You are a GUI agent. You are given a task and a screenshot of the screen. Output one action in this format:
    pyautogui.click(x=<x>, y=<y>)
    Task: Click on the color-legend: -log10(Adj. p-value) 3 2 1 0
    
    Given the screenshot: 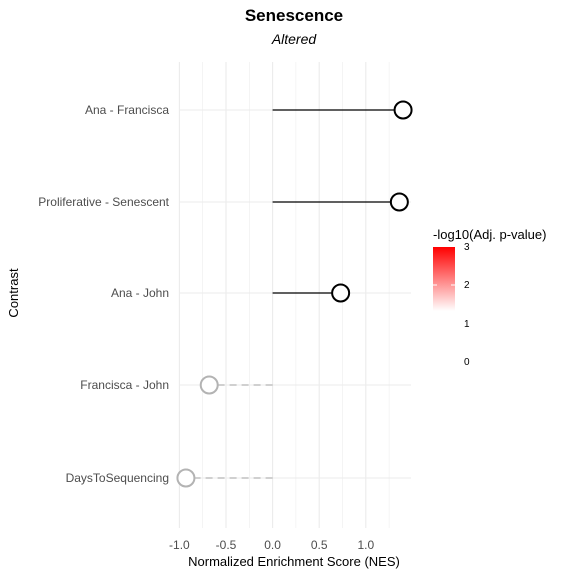 What is the action you would take?
    pyautogui.click(x=489, y=297)
    